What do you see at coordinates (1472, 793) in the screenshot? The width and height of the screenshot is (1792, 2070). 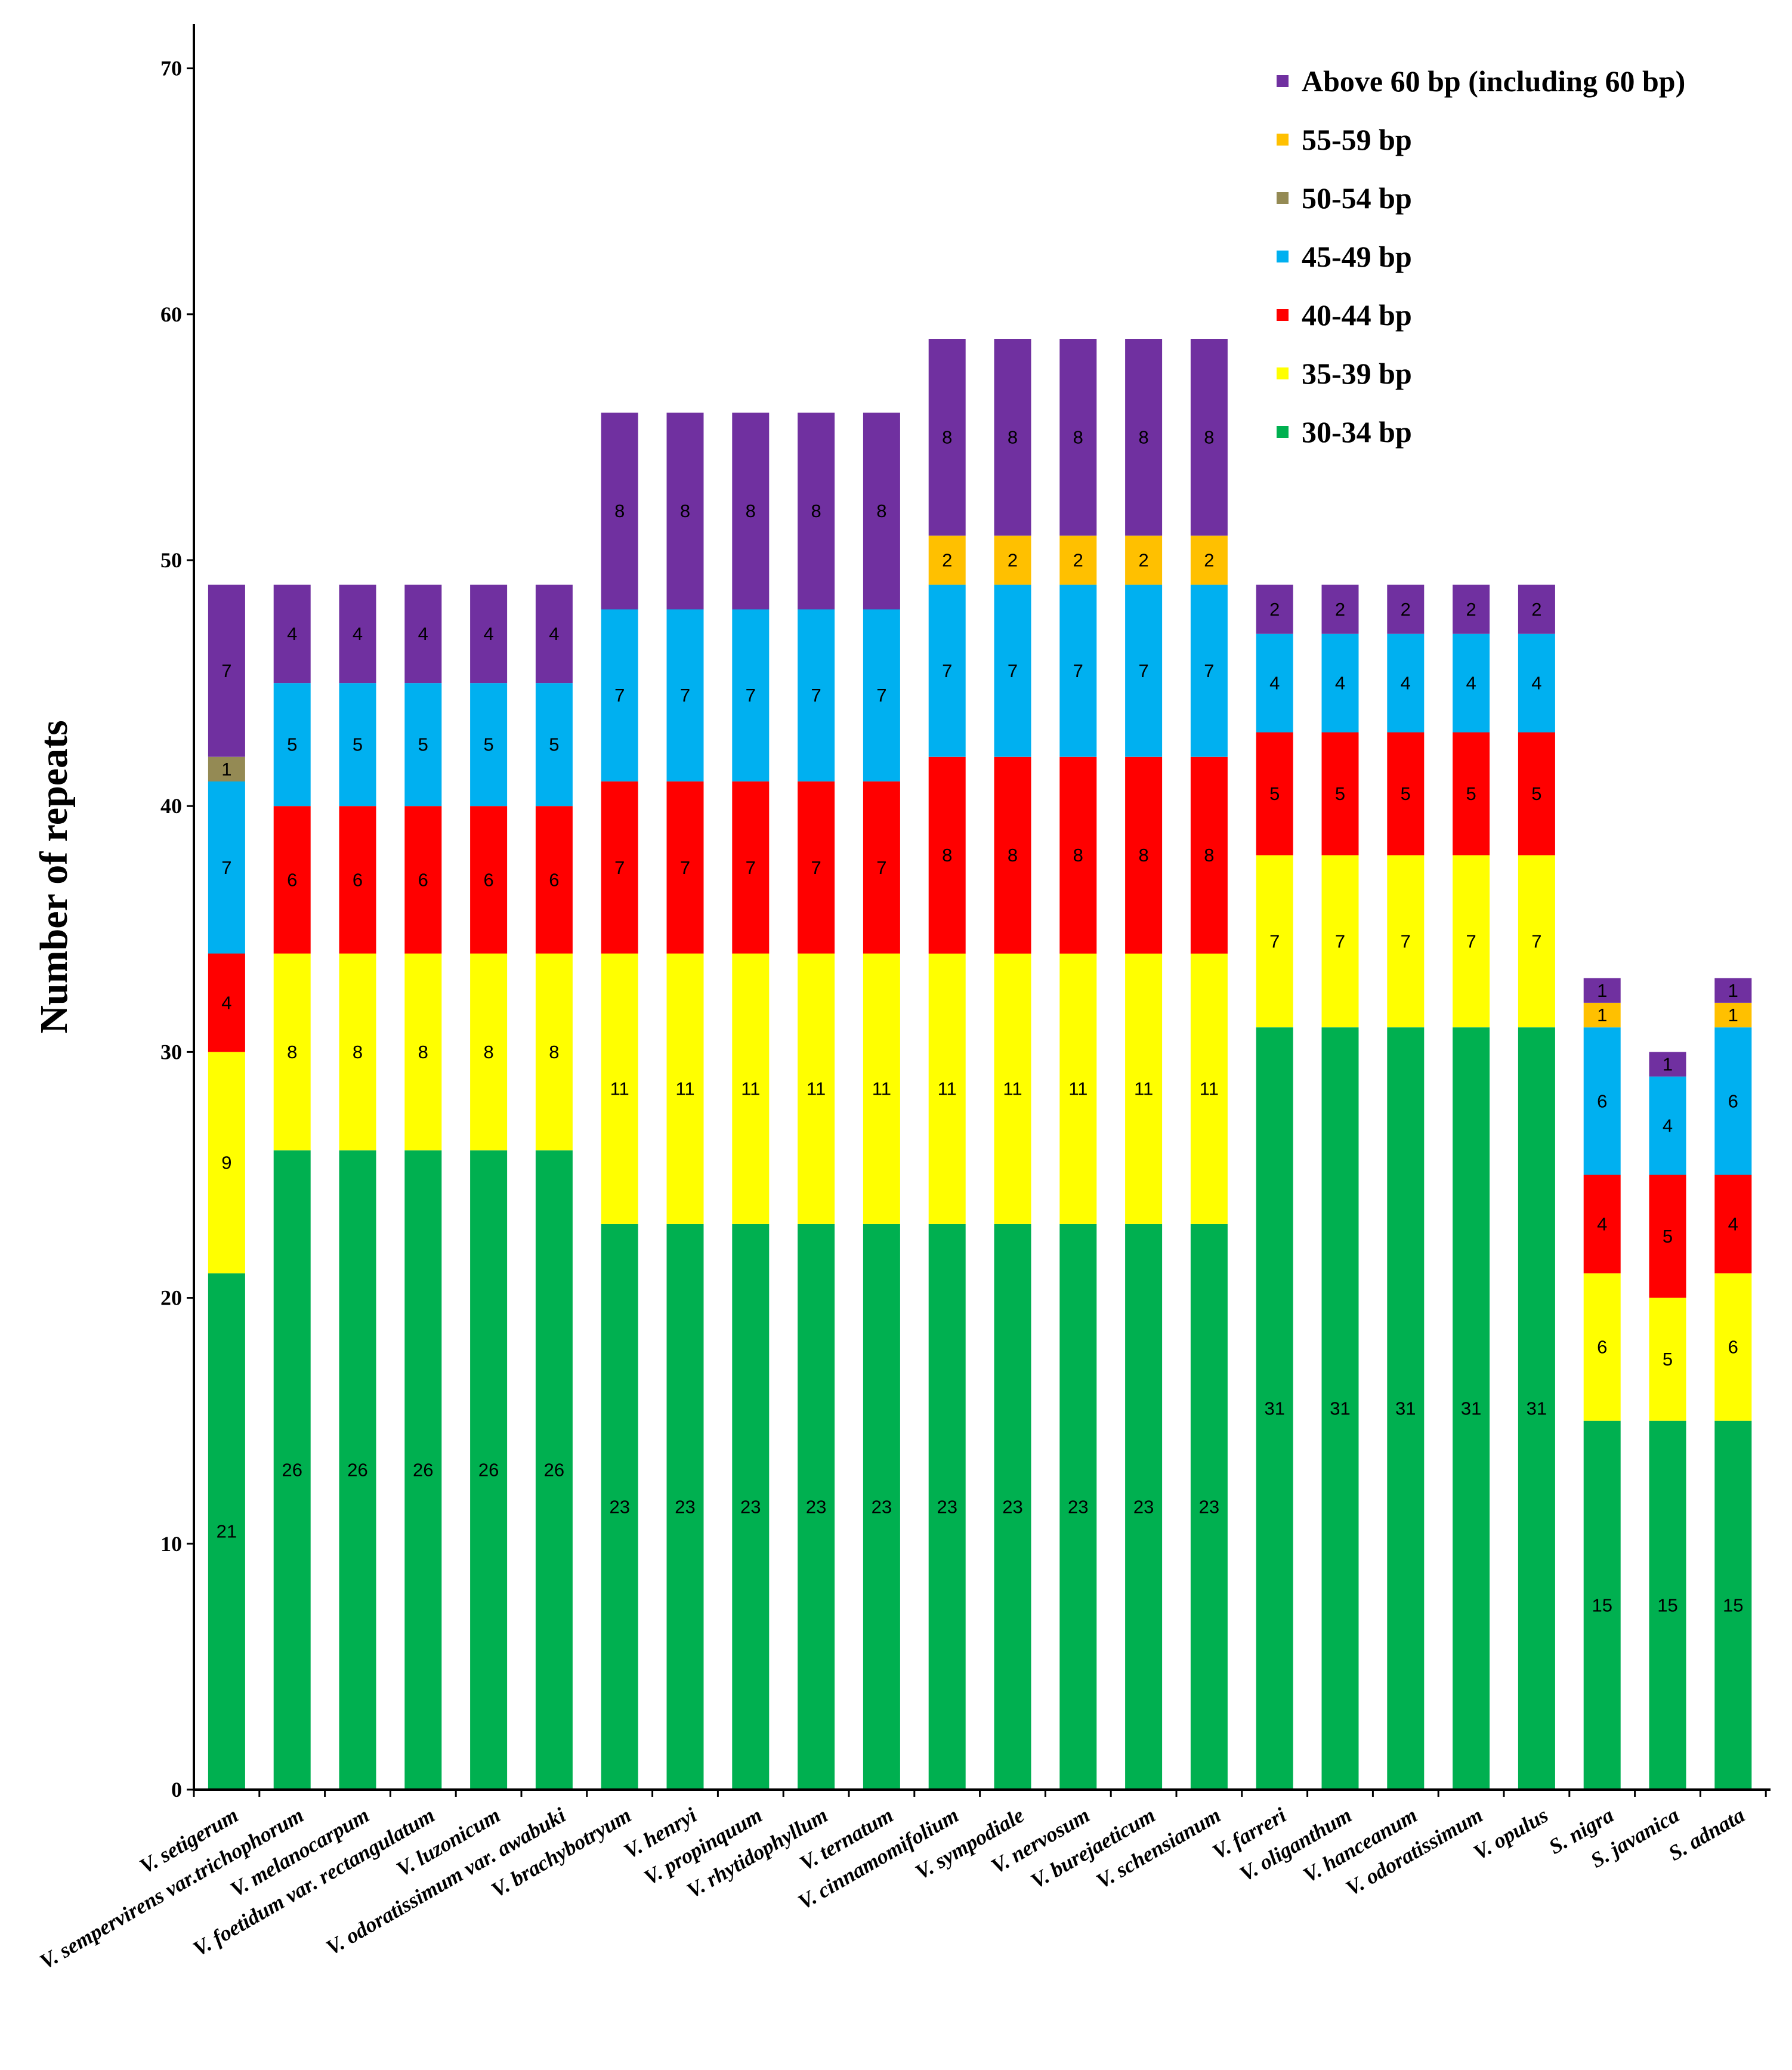 I see `bar-segment-40-44-bp-v-odoratissimum` at bounding box center [1472, 793].